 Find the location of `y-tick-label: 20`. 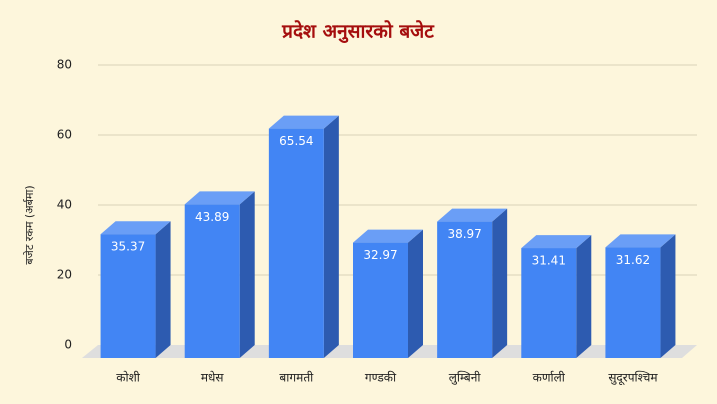

y-tick-label: 20 is located at coordinates (64, 275).